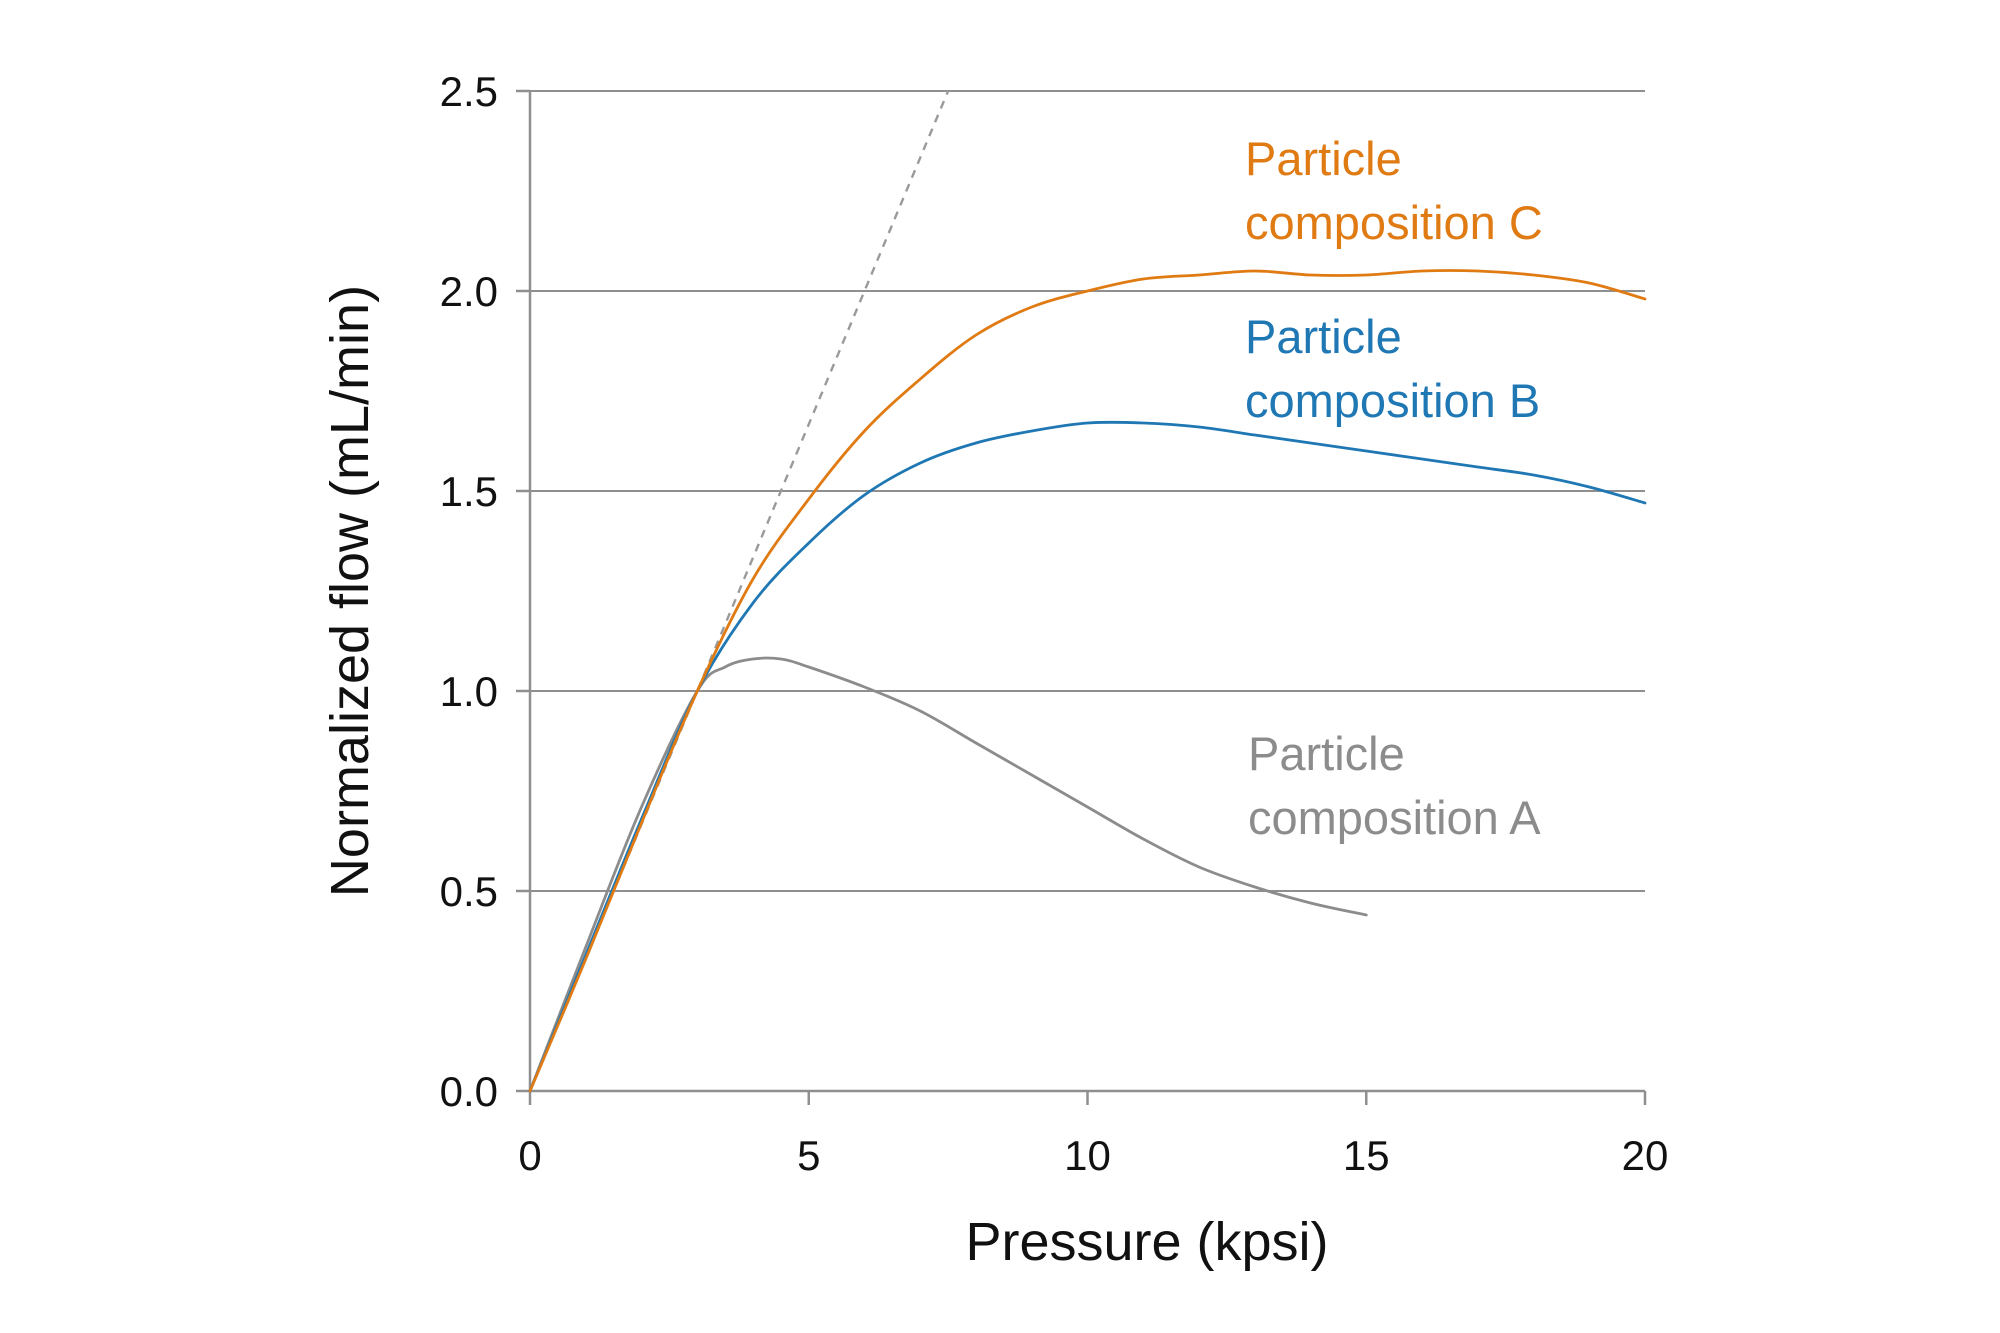  I want to click on series-label-line: composition B, so click(1392, 400).